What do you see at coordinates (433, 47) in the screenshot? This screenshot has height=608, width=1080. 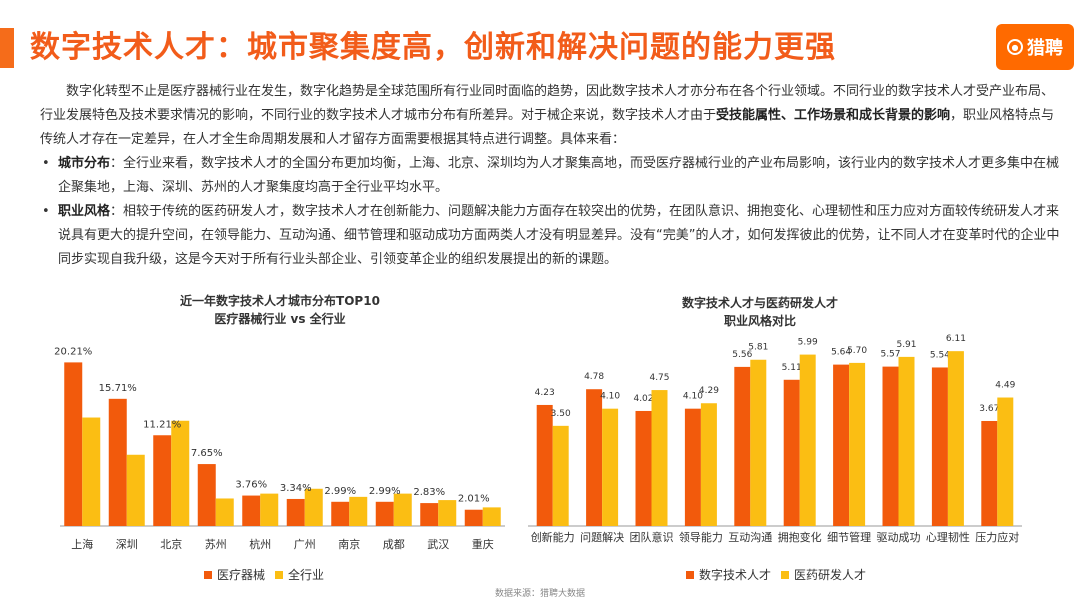 I see `page-title: 数字技术人才：城市聚集度高，创新和解决问题的能力更强` at bounding box center [433, 47].